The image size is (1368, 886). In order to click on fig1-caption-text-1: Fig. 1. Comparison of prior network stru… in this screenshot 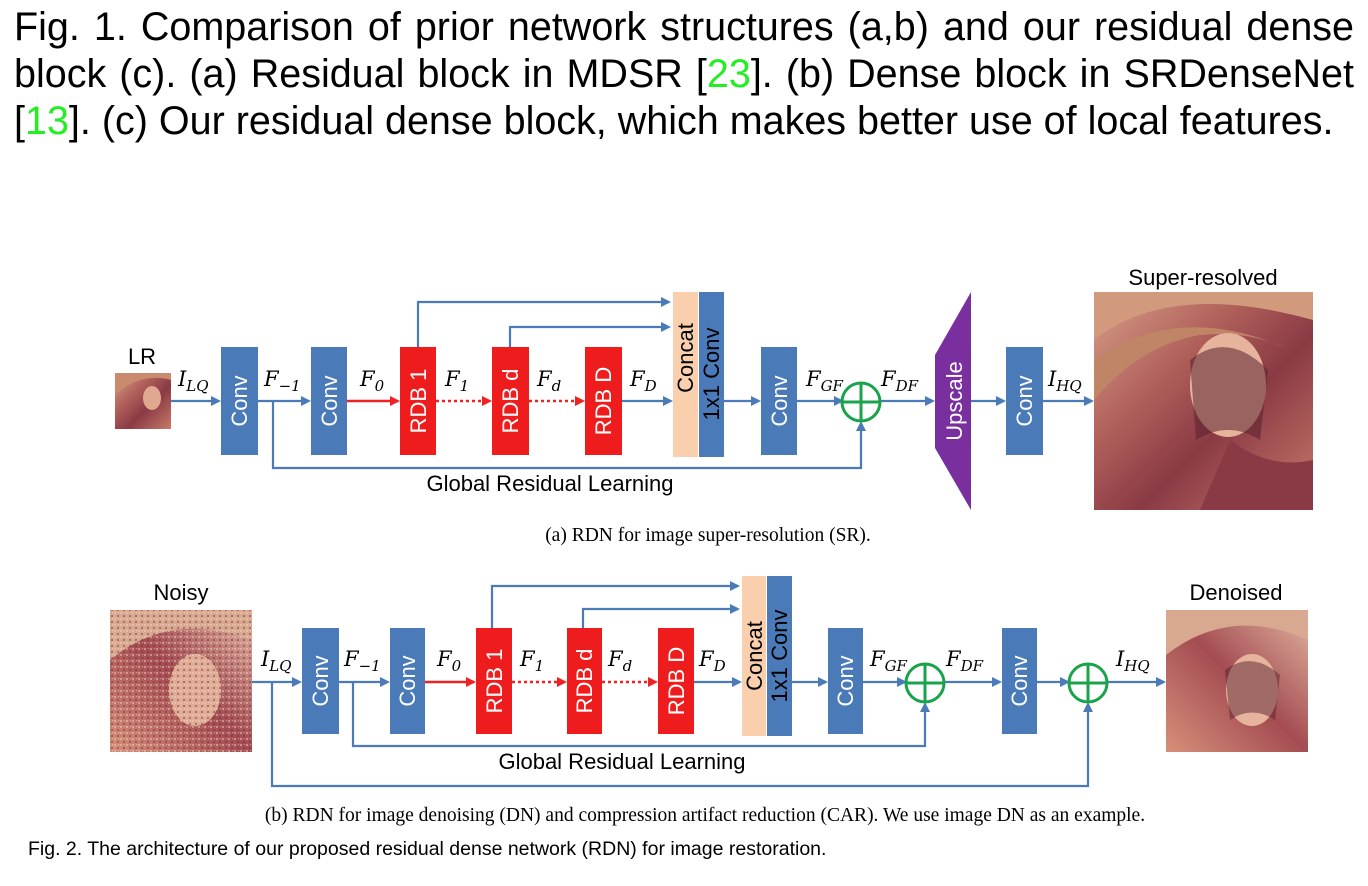, I will do `click(684, 50)`.